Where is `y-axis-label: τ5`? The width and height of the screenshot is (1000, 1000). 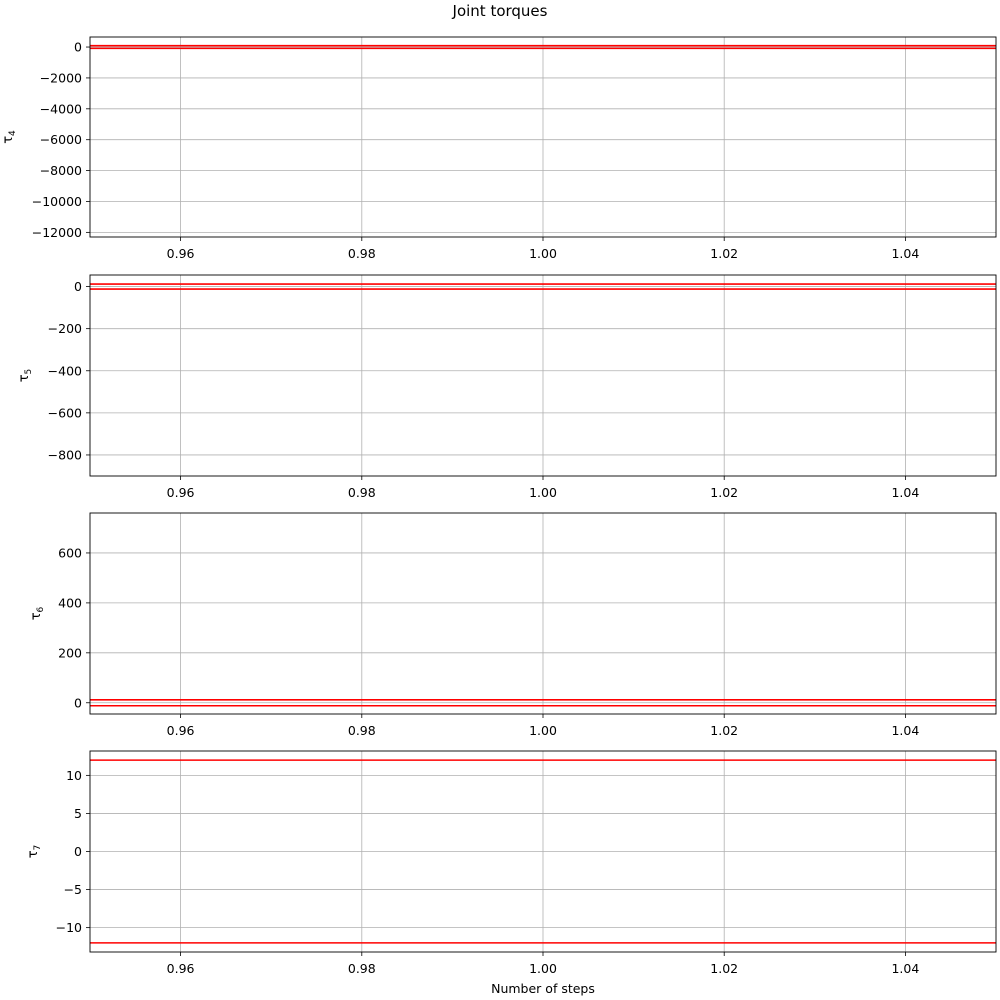 y-axis-label: τ5 is located at coordinates (25, 376).